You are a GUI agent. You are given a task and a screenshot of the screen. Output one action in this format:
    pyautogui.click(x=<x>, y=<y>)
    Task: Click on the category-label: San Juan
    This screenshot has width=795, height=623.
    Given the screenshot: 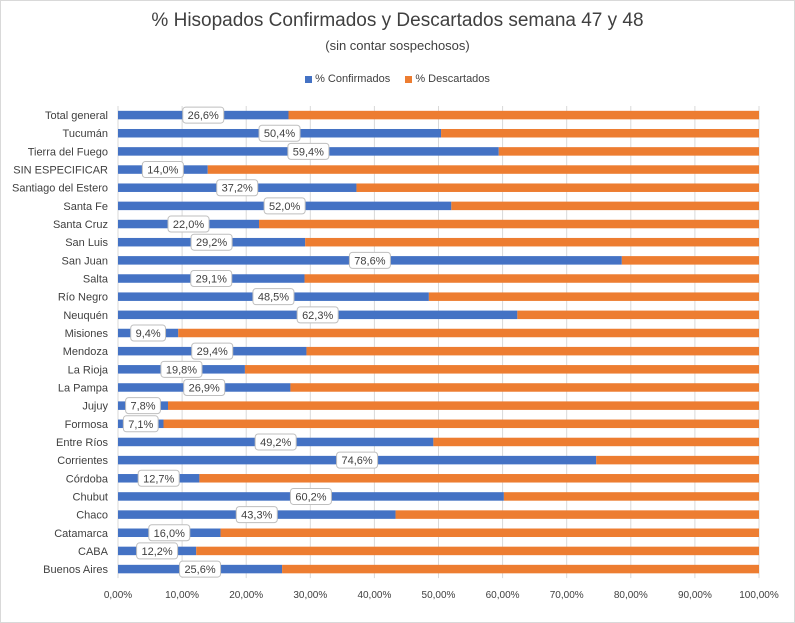 What is the action you would take?
    pyautogui.click(x=85, y=261)
    